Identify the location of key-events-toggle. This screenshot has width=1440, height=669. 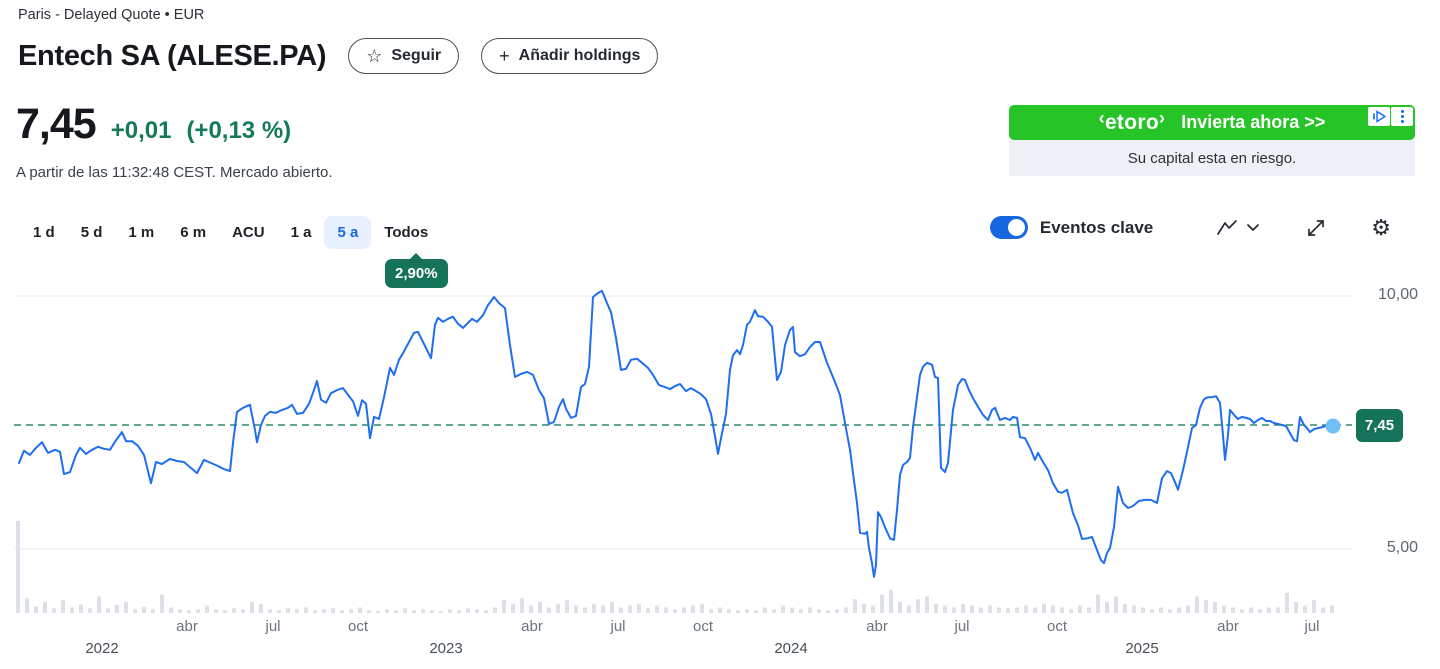
(1008, 227).